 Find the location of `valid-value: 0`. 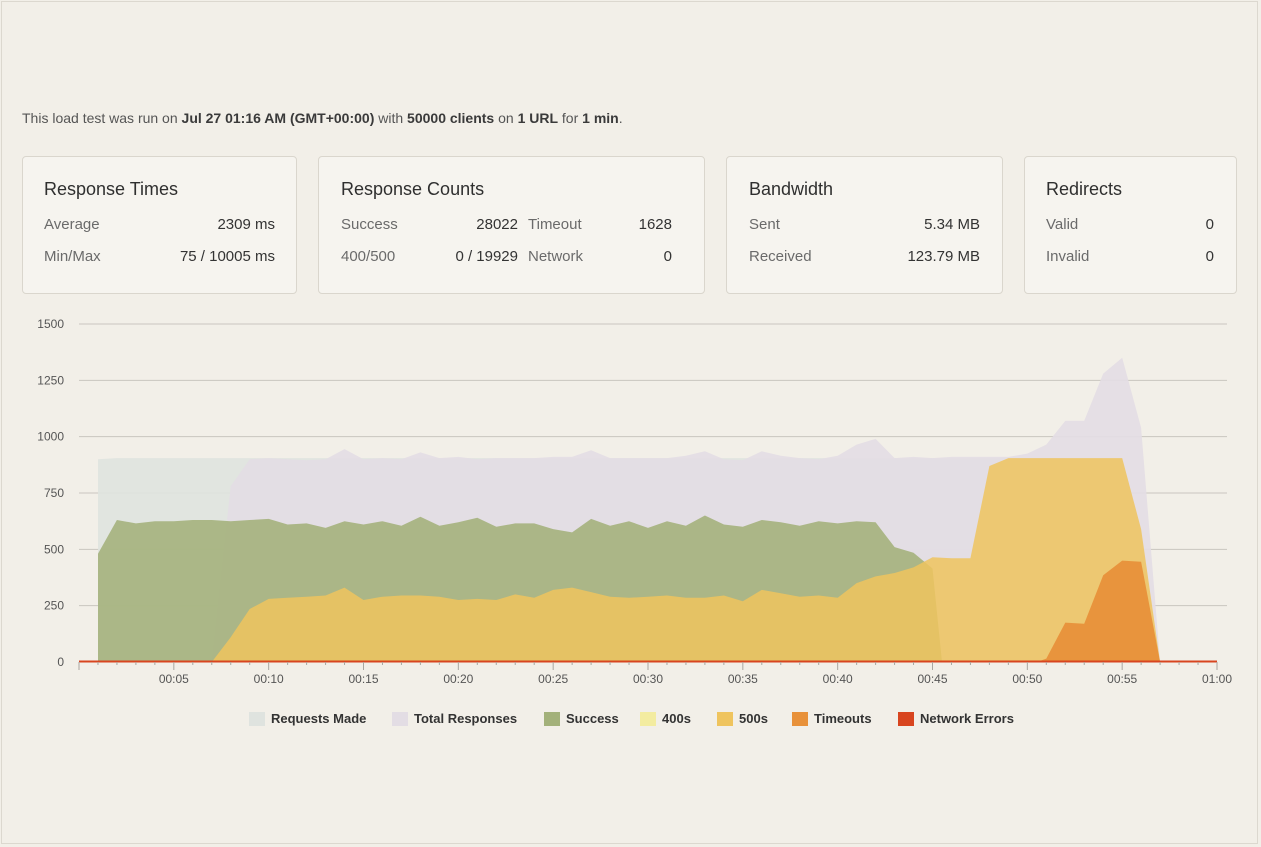

valid-value: 0 is located at coordinates (1209, 224).